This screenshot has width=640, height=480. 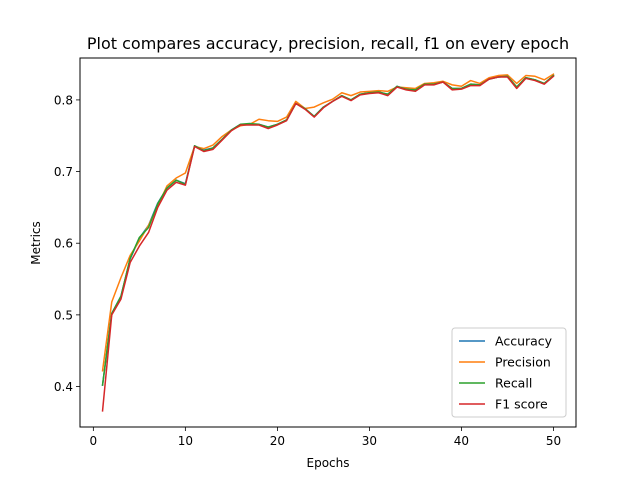 What do you see at coordinates (521, 404) in the screenshot?
I see `legend-label: F1 score` at bounding box center [521, 404].